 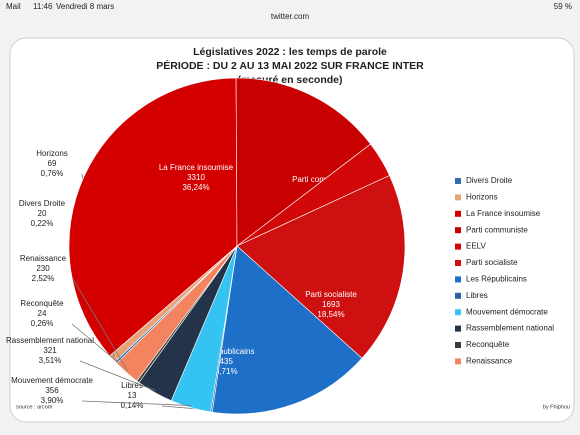 I want to click on data-label-name: Renaissance, so click(x=43, y=258).